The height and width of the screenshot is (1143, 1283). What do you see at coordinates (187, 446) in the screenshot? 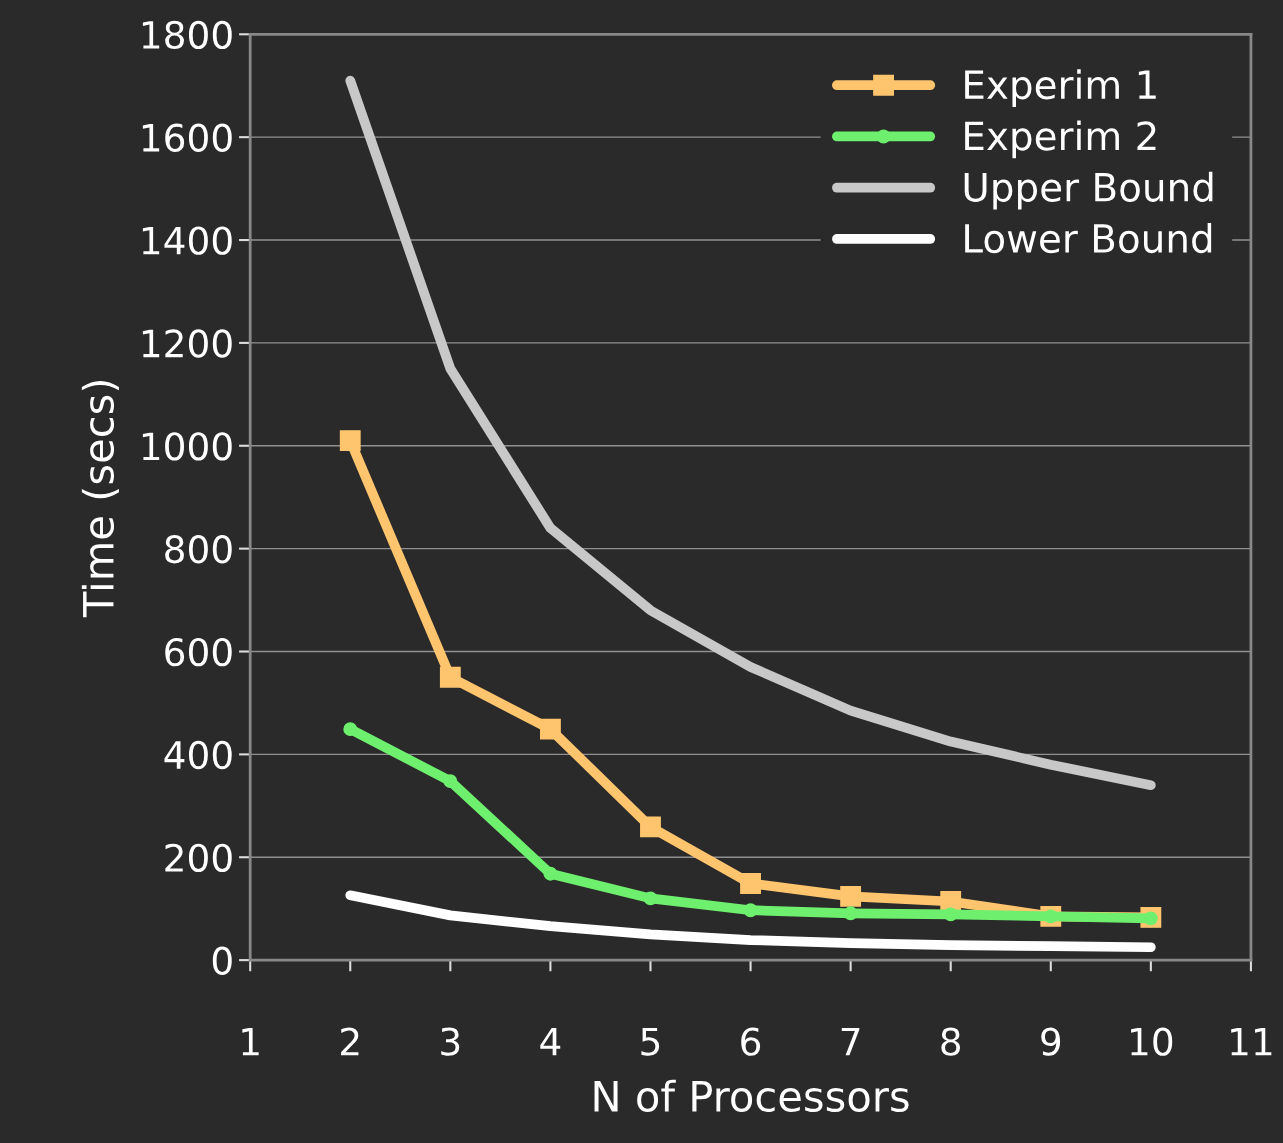
I see `y-tick-label: 1000` at bounding box center [187, 446].